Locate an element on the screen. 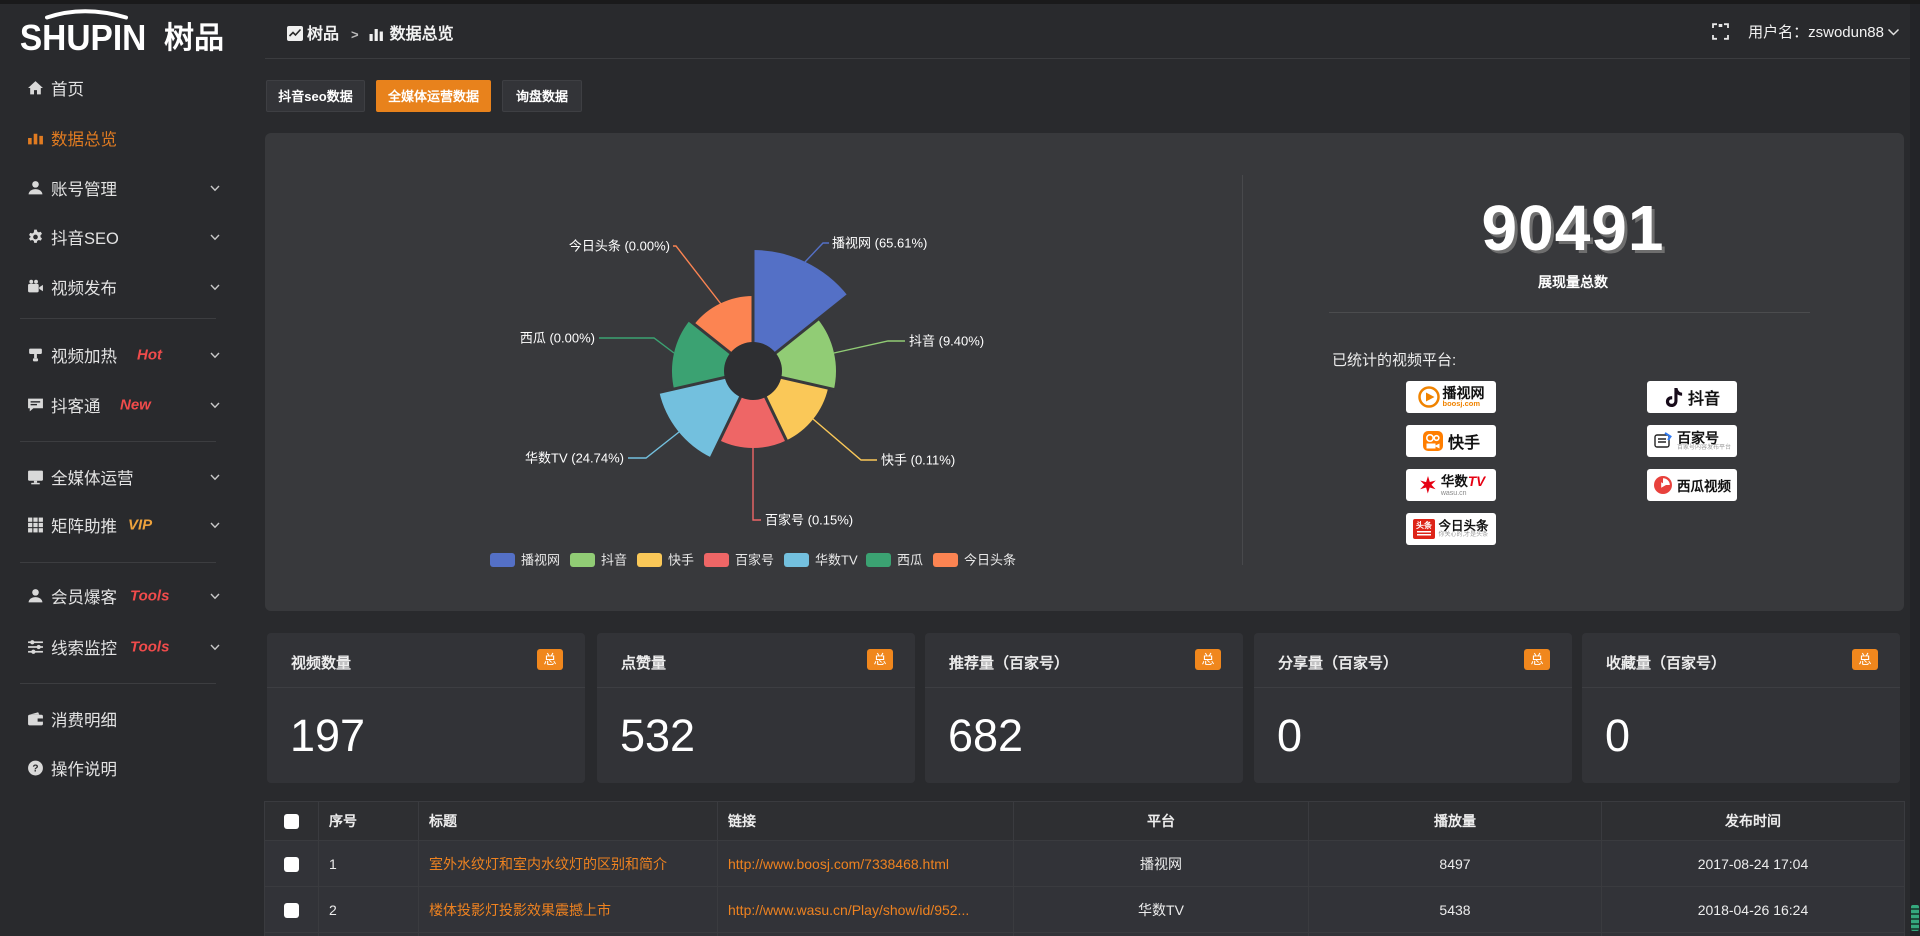  svg-text: SHUPIN is located at coordinates (83, 36).